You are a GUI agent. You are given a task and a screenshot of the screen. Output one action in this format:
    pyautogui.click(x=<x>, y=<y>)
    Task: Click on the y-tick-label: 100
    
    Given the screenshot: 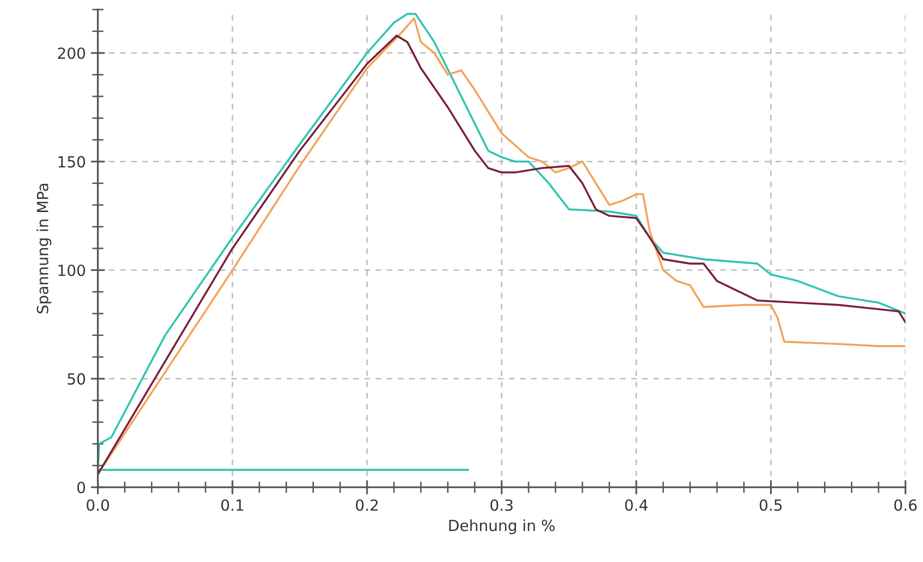 What is the action you would take?
    pyautogui.click(x=72, y=270)
    